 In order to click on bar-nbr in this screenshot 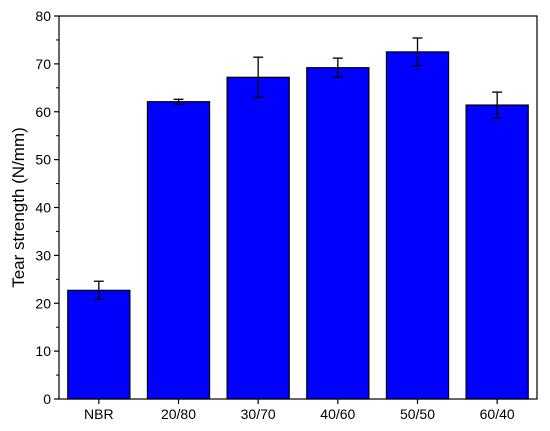, I will do `click(99, 344)`.